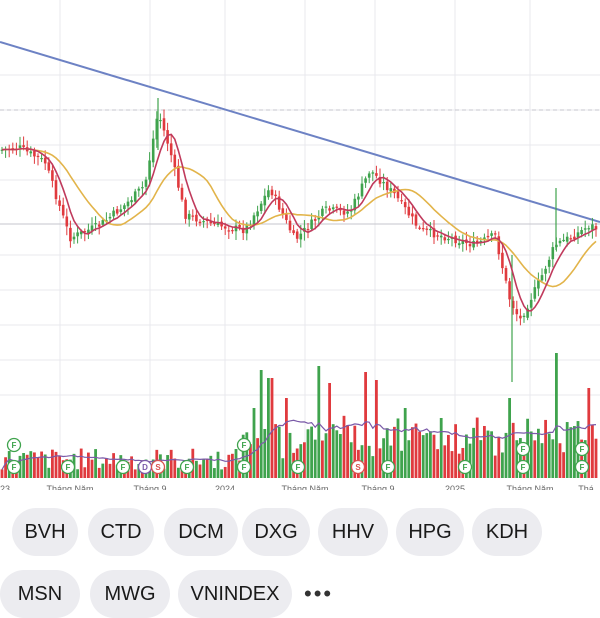 This screenshot has height=618, width=600. Describe the element at coordinates (507, 532) in the screenshot. I see `symbol-chip-kdh: KDH` at that location.